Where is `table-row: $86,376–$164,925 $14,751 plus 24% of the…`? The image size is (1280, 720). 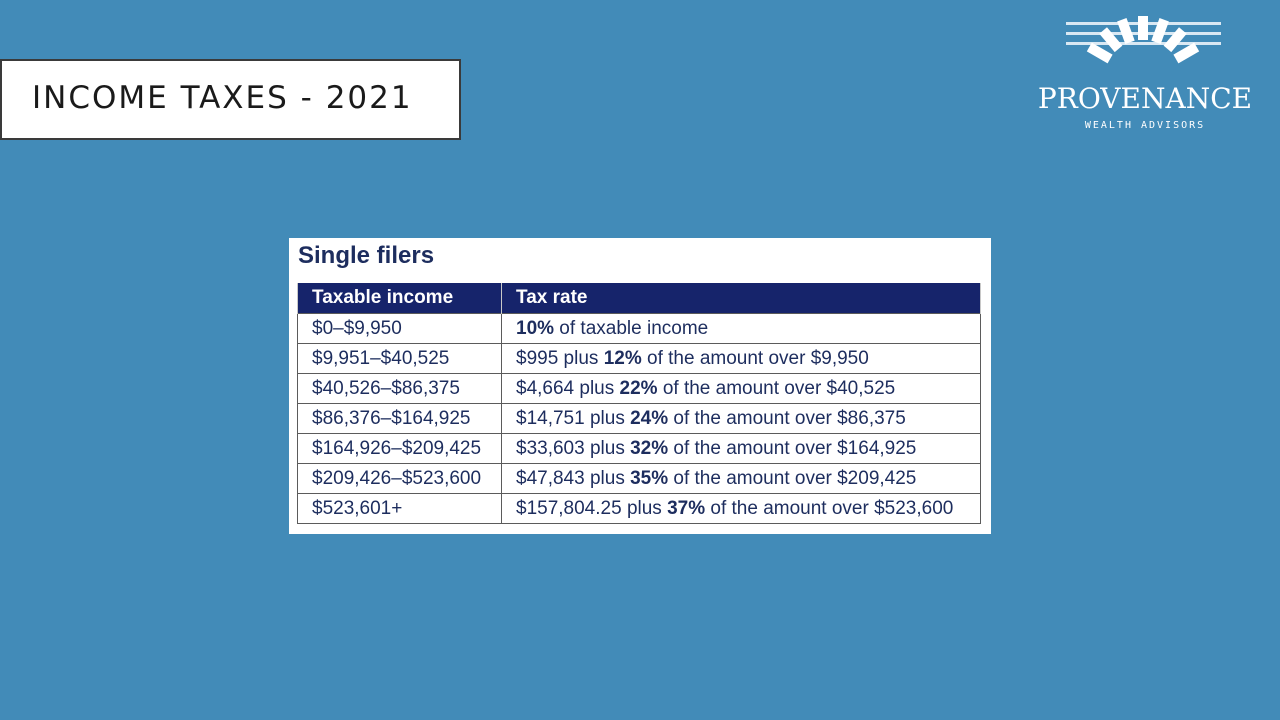 table-row: $86,376–$164,925 $14,751 plus 24% of the… is located at coordinates (639, 418).